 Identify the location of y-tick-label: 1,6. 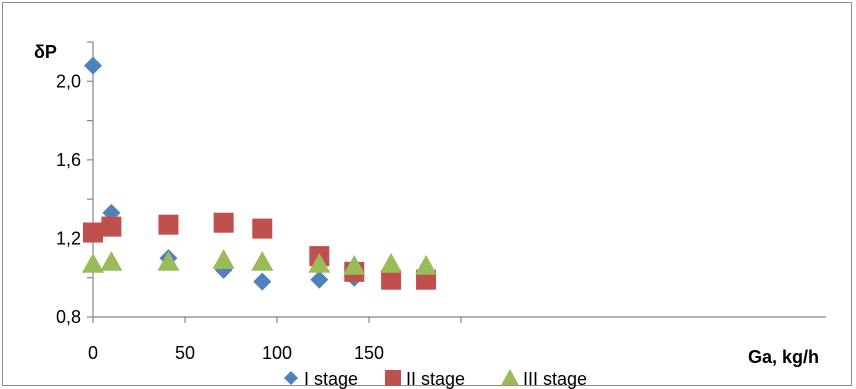
(68, 160).